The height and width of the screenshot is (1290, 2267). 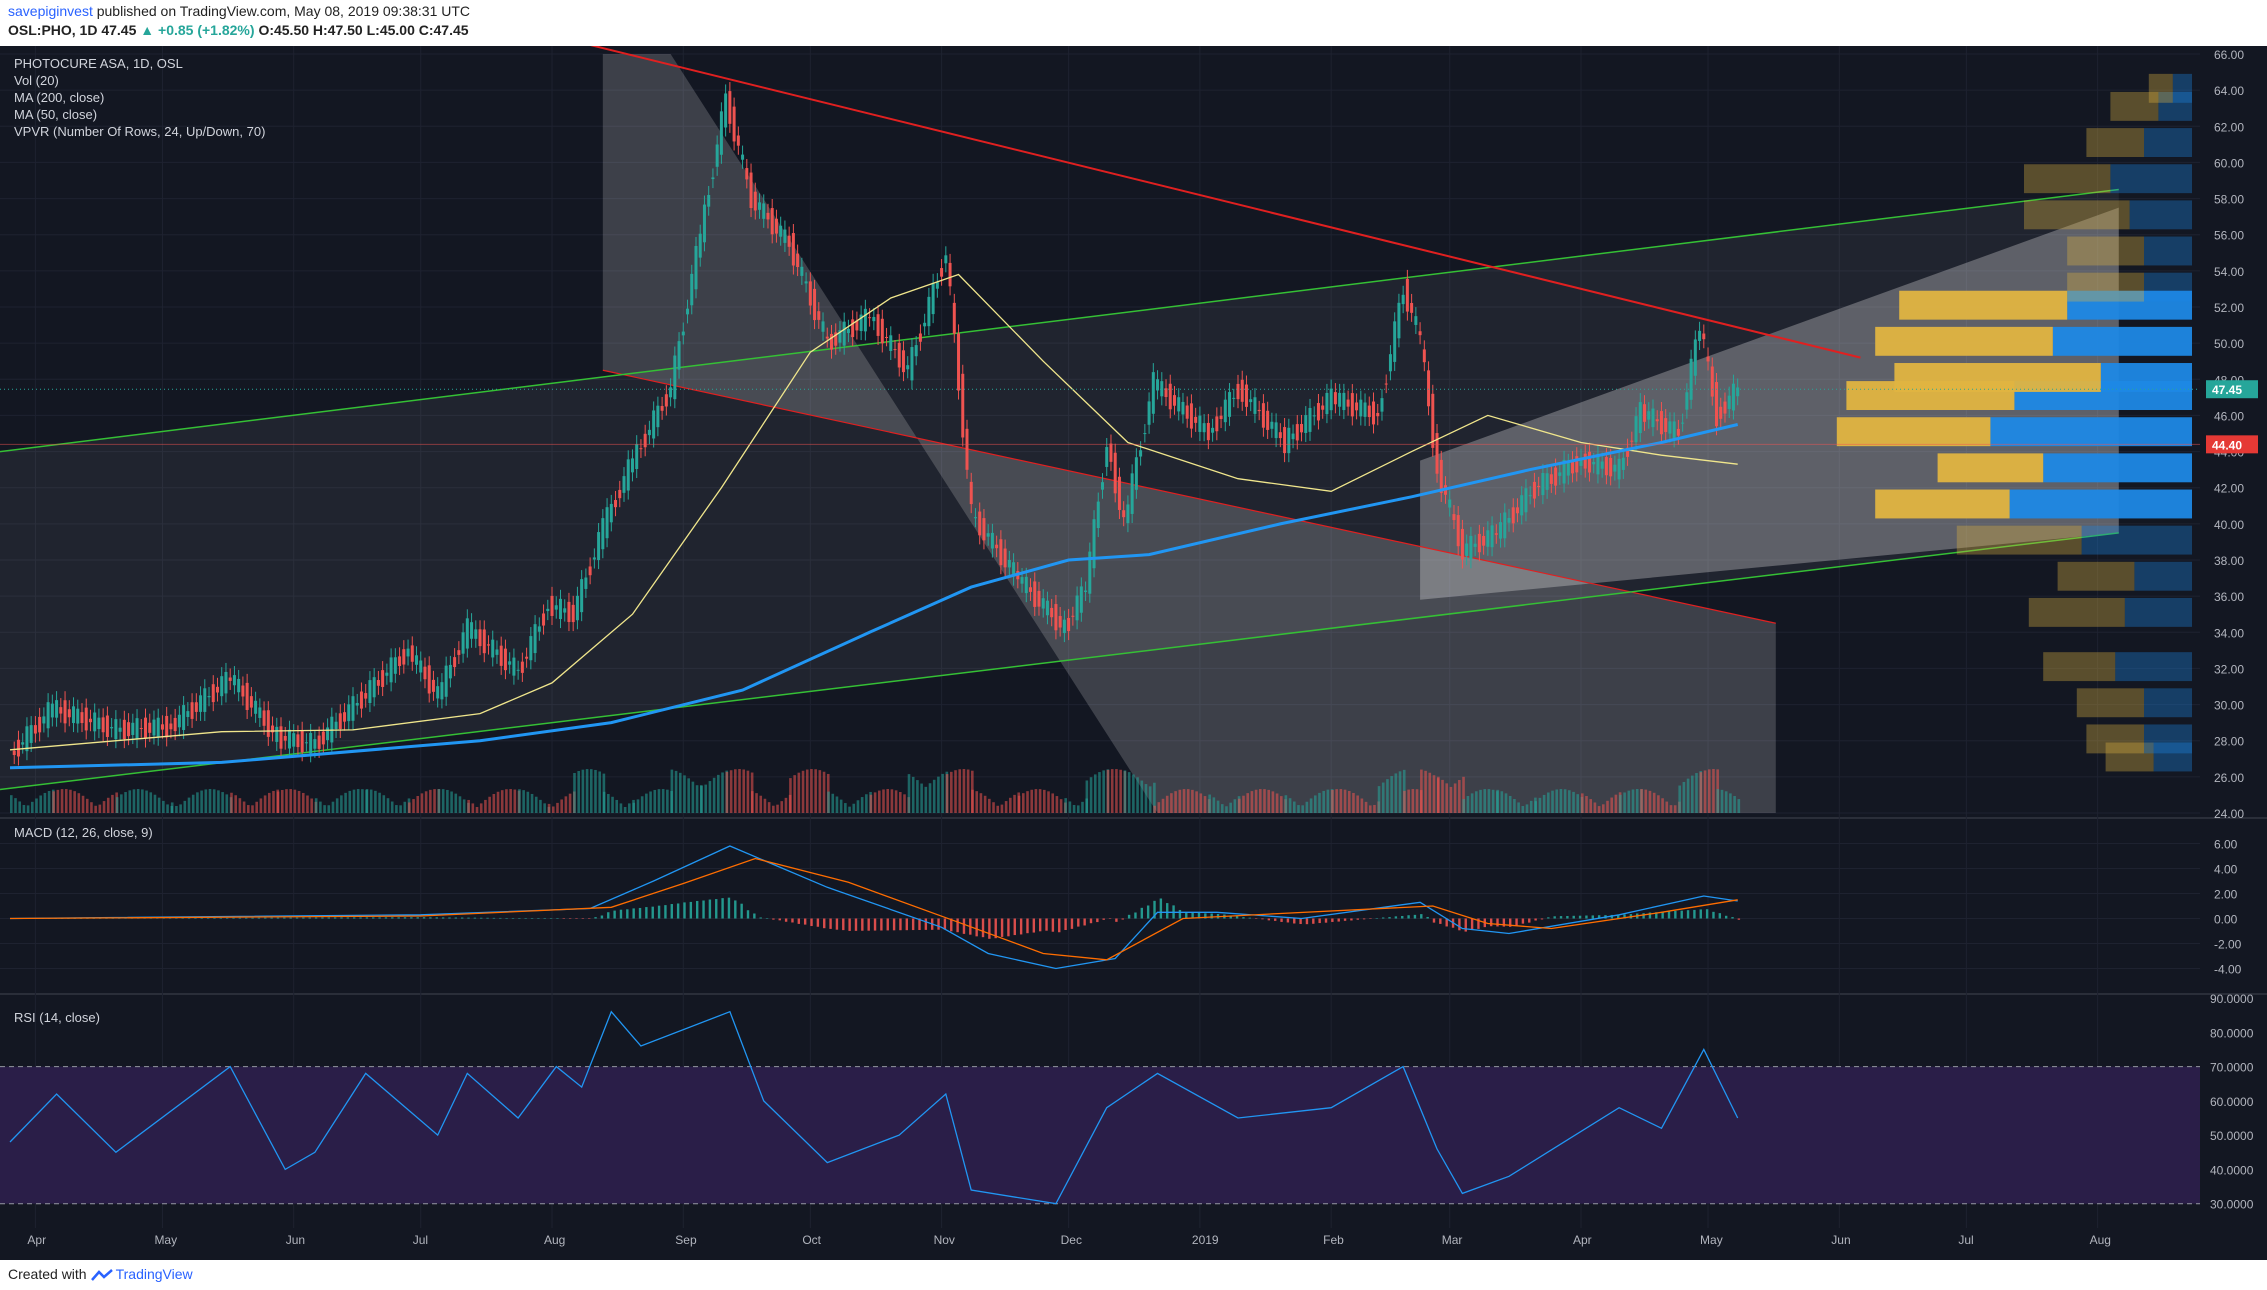 What do you see at coordinates (2229, 127) in the screenshot?
I see `price-axis-tick: 62.00` at bounding box center [2229, 127].